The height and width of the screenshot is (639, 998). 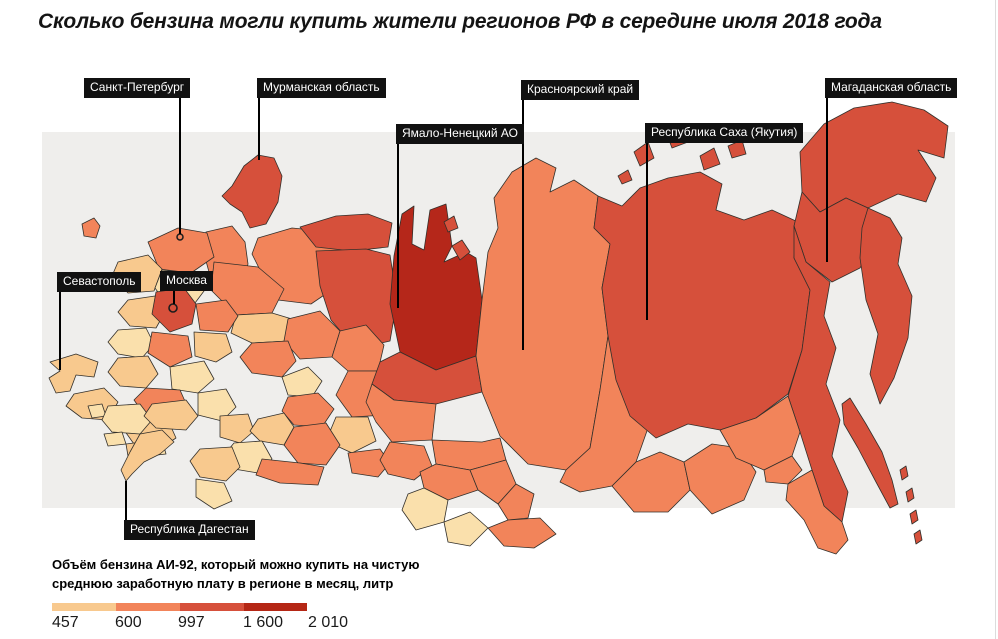 I want to click on legend-tick: 1 600, so click(x=263, y=622).